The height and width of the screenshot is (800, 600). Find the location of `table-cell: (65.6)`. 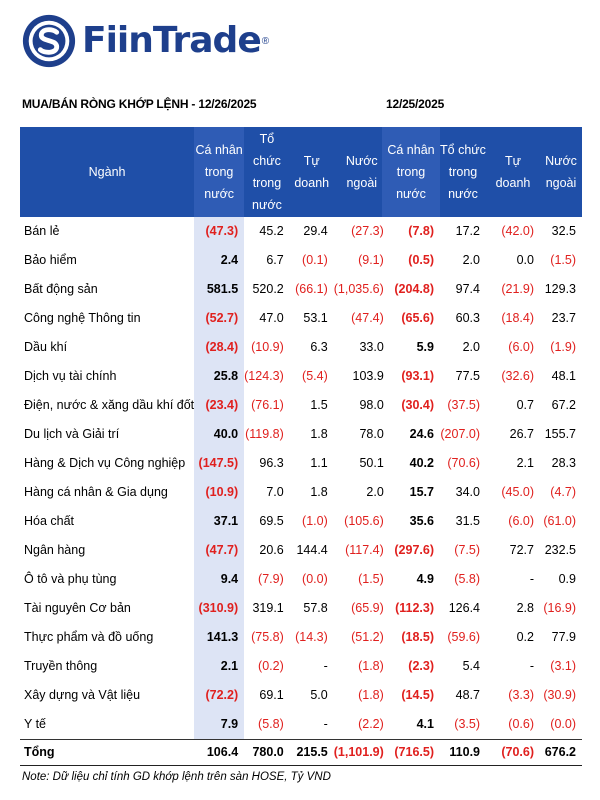

table-cell: (65.6) is located at coordinates (417, 318).